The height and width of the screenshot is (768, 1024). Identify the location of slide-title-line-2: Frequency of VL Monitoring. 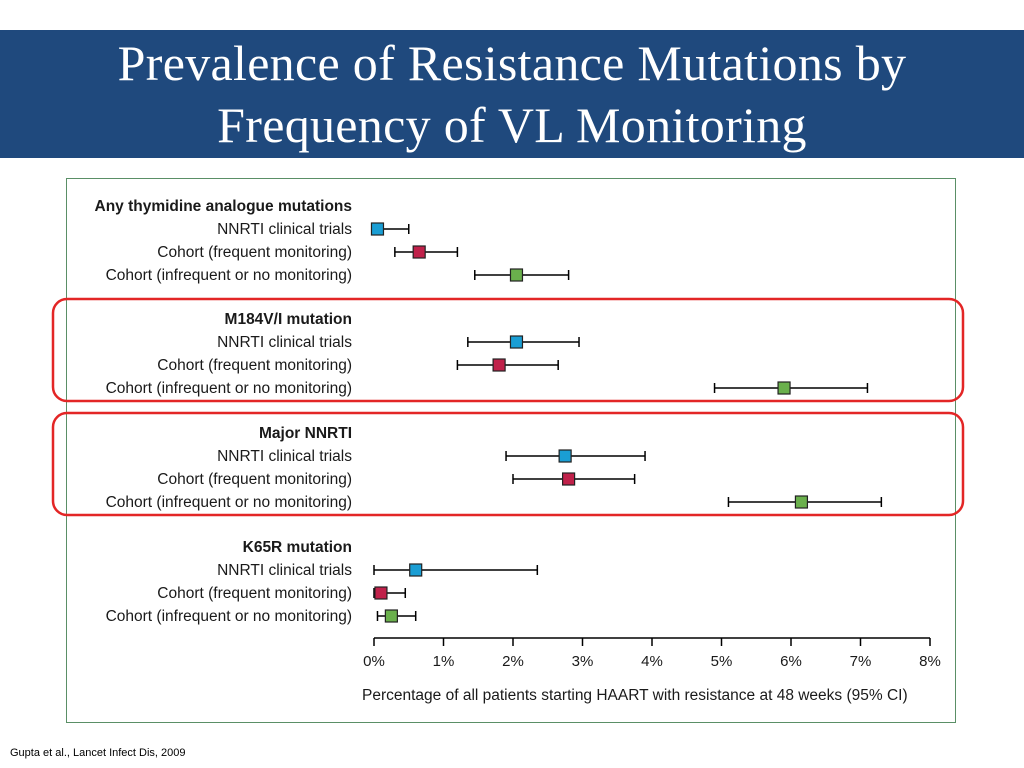
(512, 125).